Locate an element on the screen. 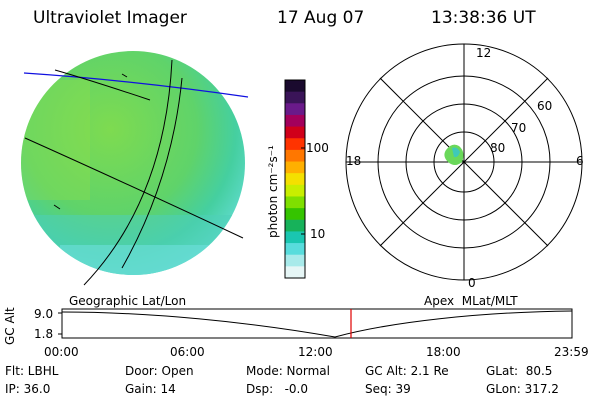 The width and height of the screenshot is (600, 400). apex-caption: Apex MLat/MLT is located at coordinates (471, 301).